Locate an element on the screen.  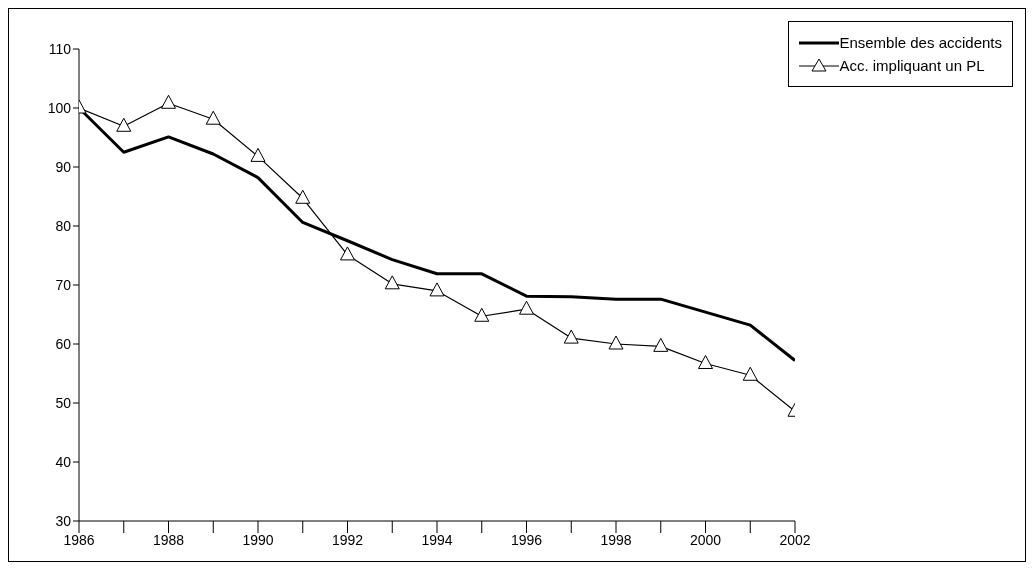
x-tick-label: 1992 is located at coordinates (347, 539).